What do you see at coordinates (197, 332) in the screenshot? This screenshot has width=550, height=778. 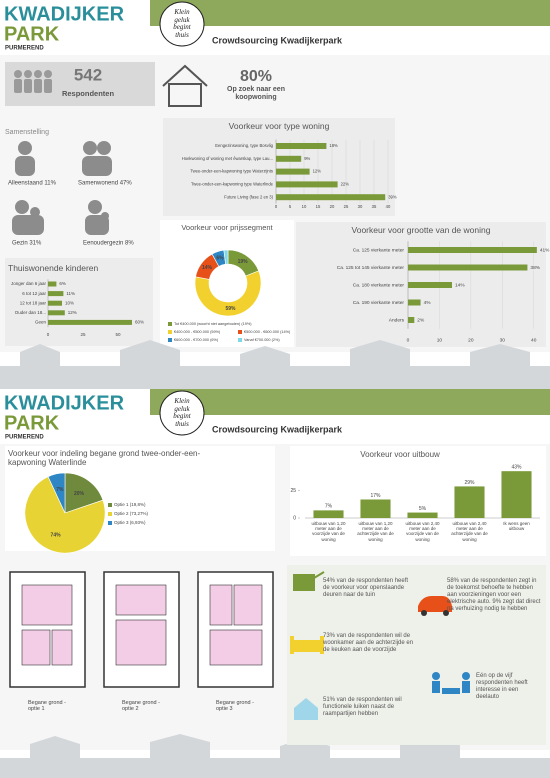 I see `legend-label: €400.000 - €500.000 (59%)` at bounding box center [197, 332].